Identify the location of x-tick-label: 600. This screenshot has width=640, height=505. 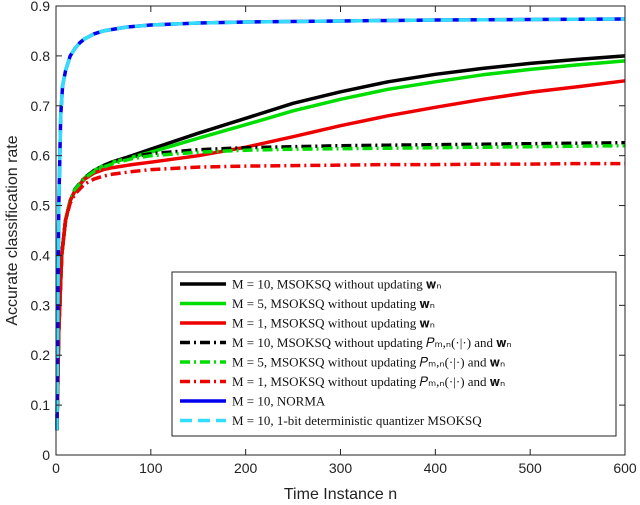
(625, 468).